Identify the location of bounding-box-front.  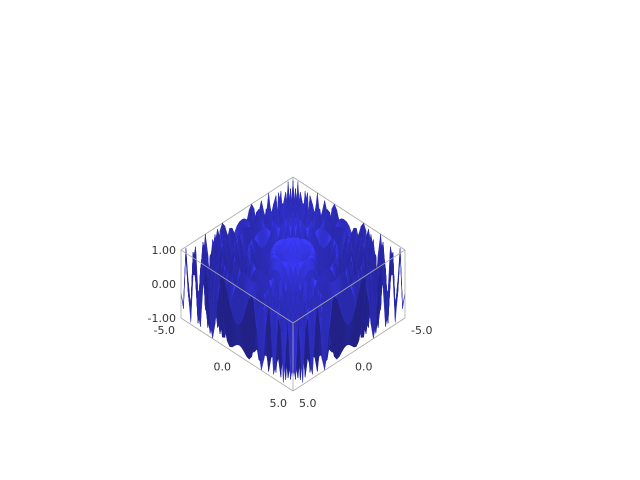
(293, 320).